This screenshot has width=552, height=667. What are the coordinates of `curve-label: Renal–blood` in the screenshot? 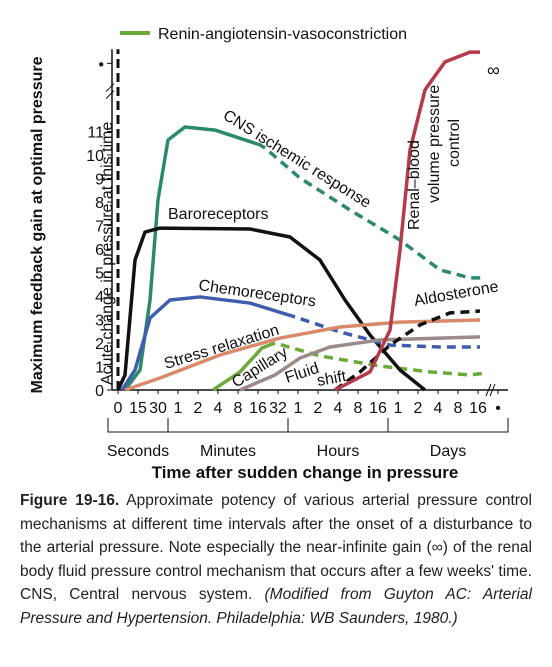 It's located at (414, 185).